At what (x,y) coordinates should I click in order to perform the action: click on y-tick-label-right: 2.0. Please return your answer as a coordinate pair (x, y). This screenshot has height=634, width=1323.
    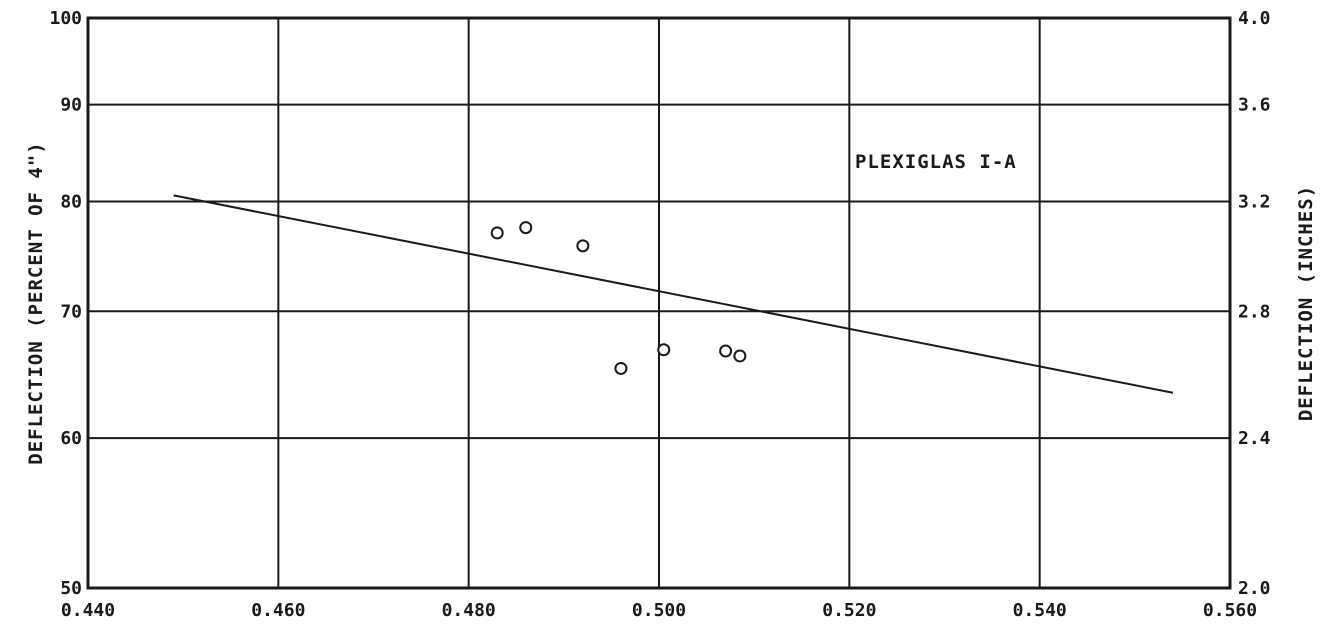
    Looking at the image, I should click on (1254, 588).